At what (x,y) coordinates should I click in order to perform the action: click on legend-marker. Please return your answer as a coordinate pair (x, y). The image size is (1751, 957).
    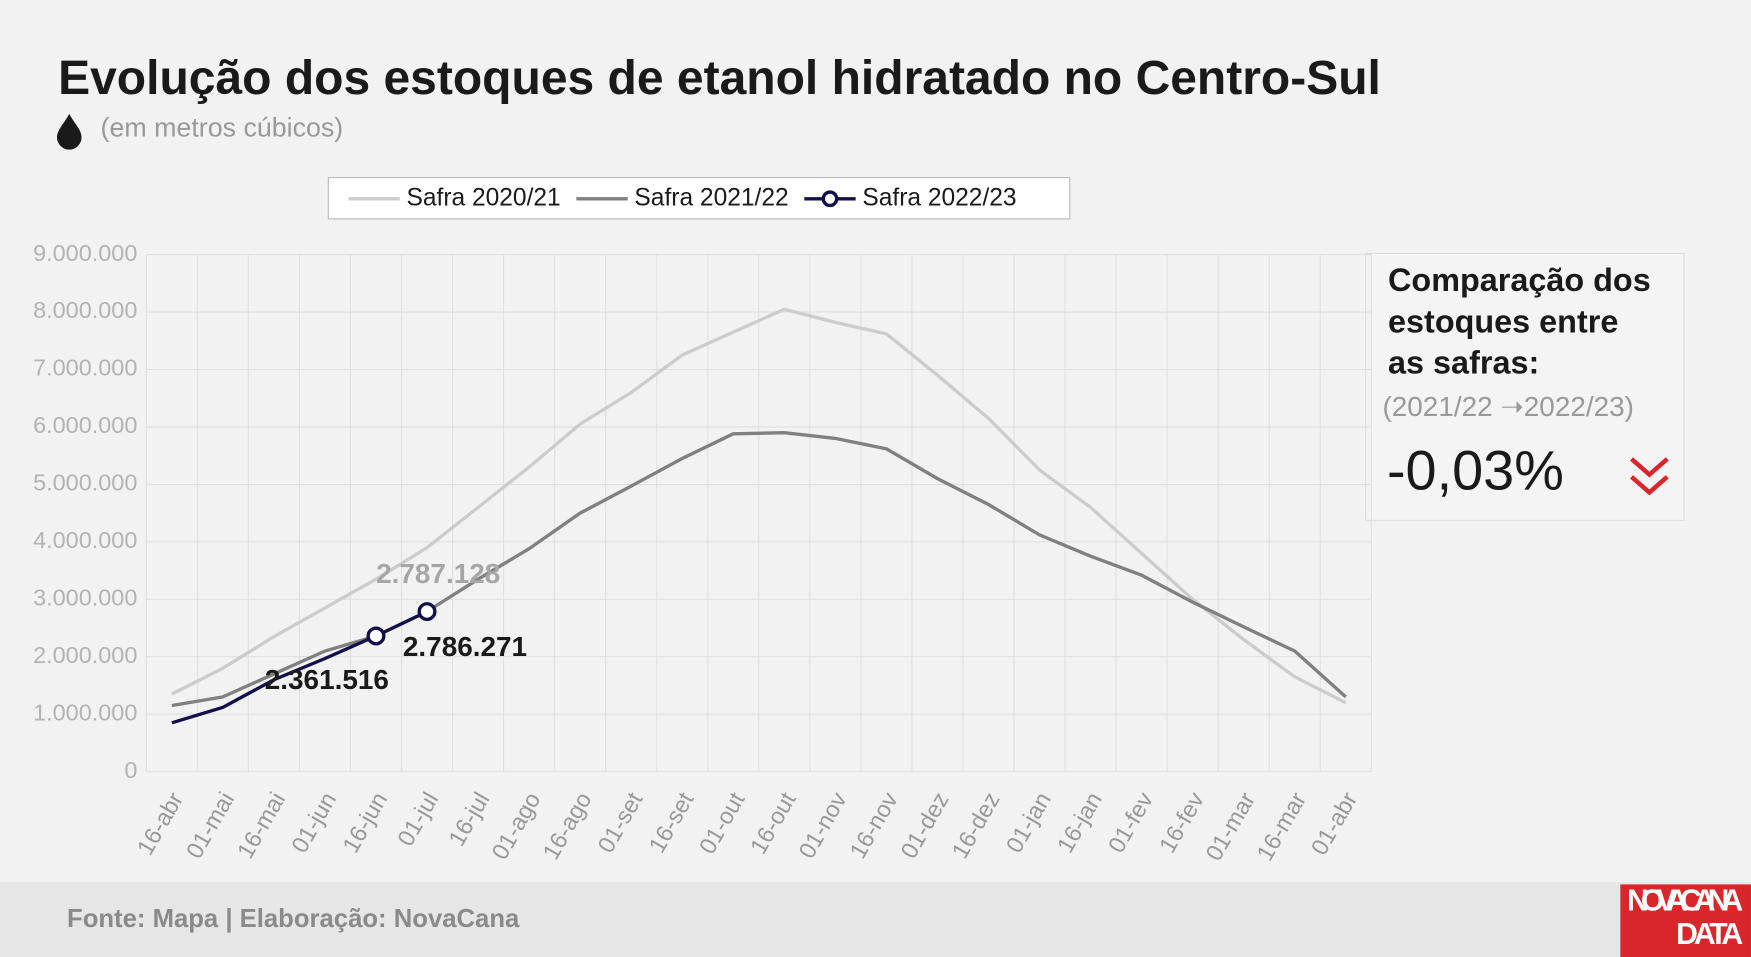
    Looking at the image, I should click on (830, 199).